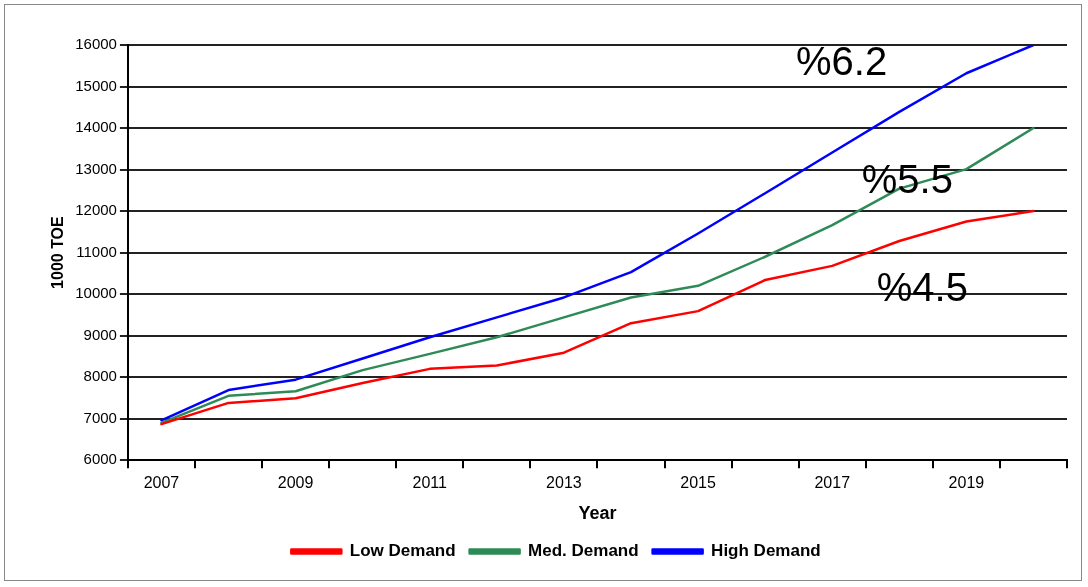 The height and width of the screenshot is (587, 1088). Describe the element at coordinates (295, 483) in the screenshot. I see `x-tick-label: 2009` at that location.